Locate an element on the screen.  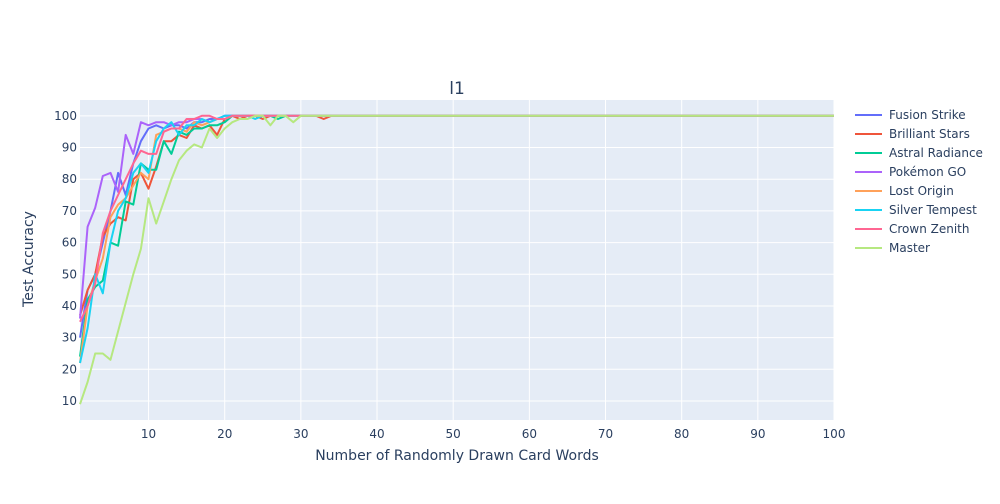
legend-label: Silver Tempest is located at coordinates (933, 210).